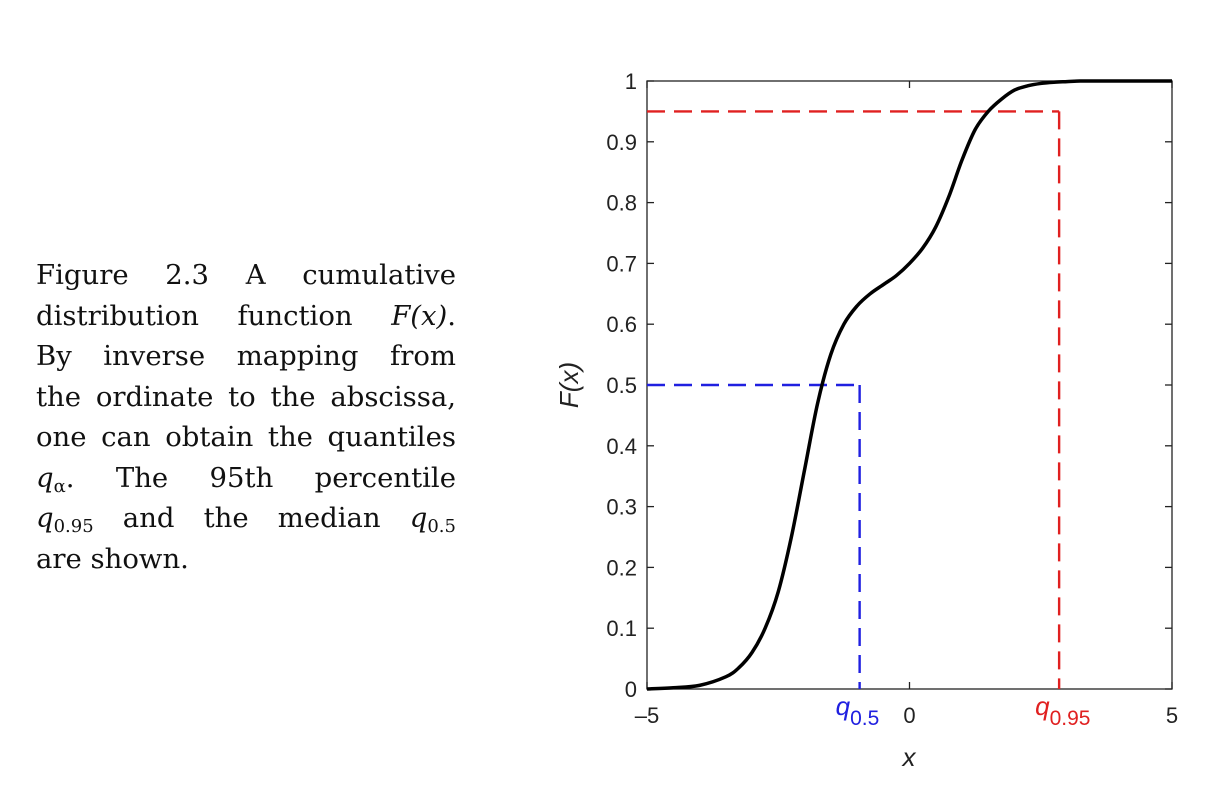  I want to click on y-tick-label: 0.8, so click(621, 203).